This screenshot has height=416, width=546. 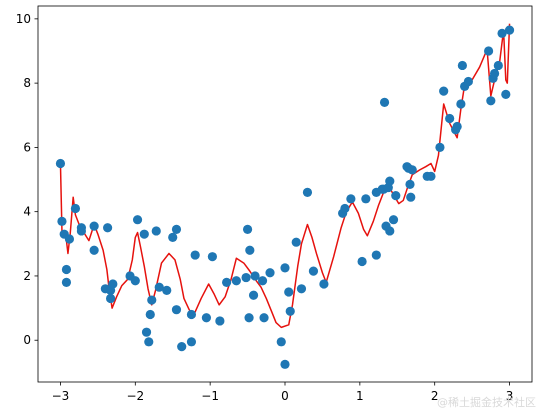 I want to click on x-tick-label: 2, so click(x=435, y=396).